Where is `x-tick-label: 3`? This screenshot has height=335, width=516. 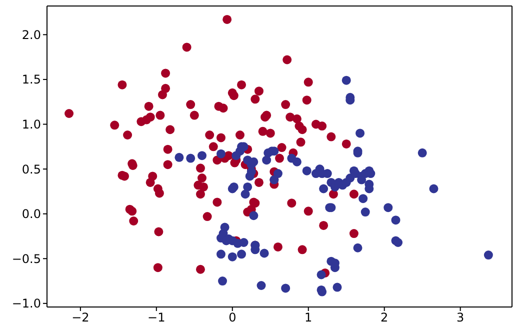 x-tick-label: 3 is located at coordinates (460, 317).